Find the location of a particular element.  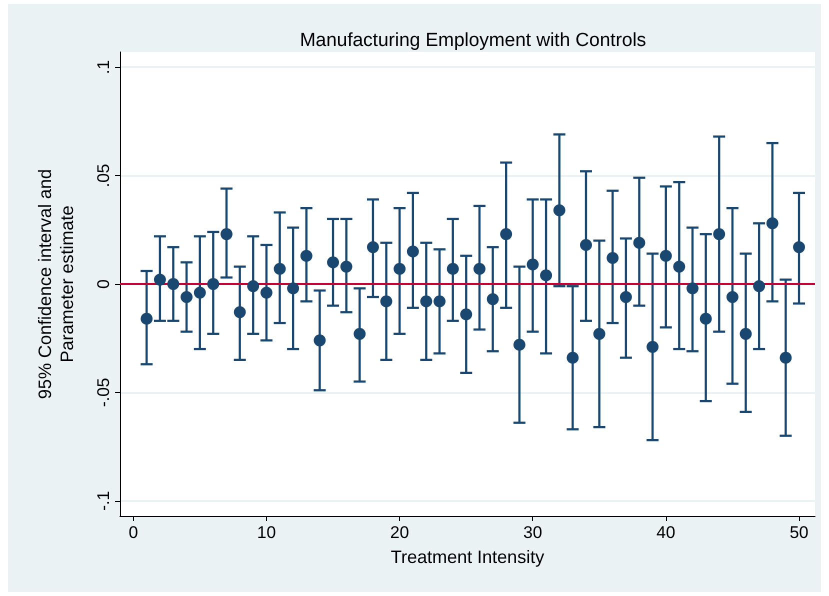

y-axis-title: 95% Confidence interval and Parameter estimate is located at coordinates (56, 284).